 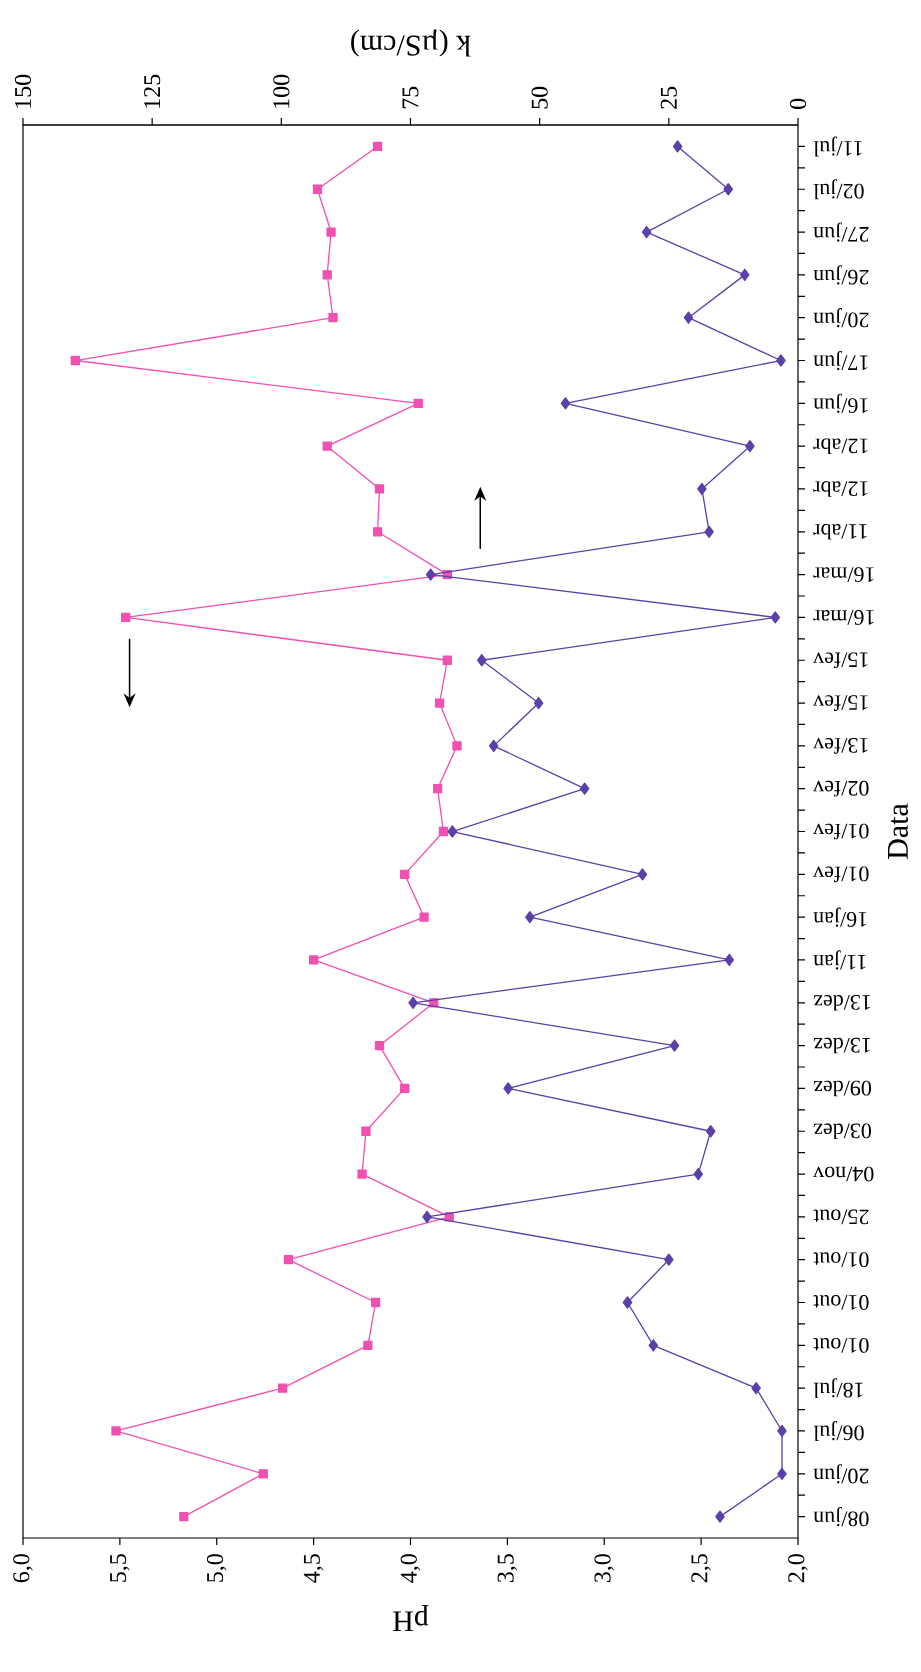 What do you see at coordinates (841, 788) in the screenshot?
I see `y-tick-label: 02/fev` at bounding box center [841, 788].